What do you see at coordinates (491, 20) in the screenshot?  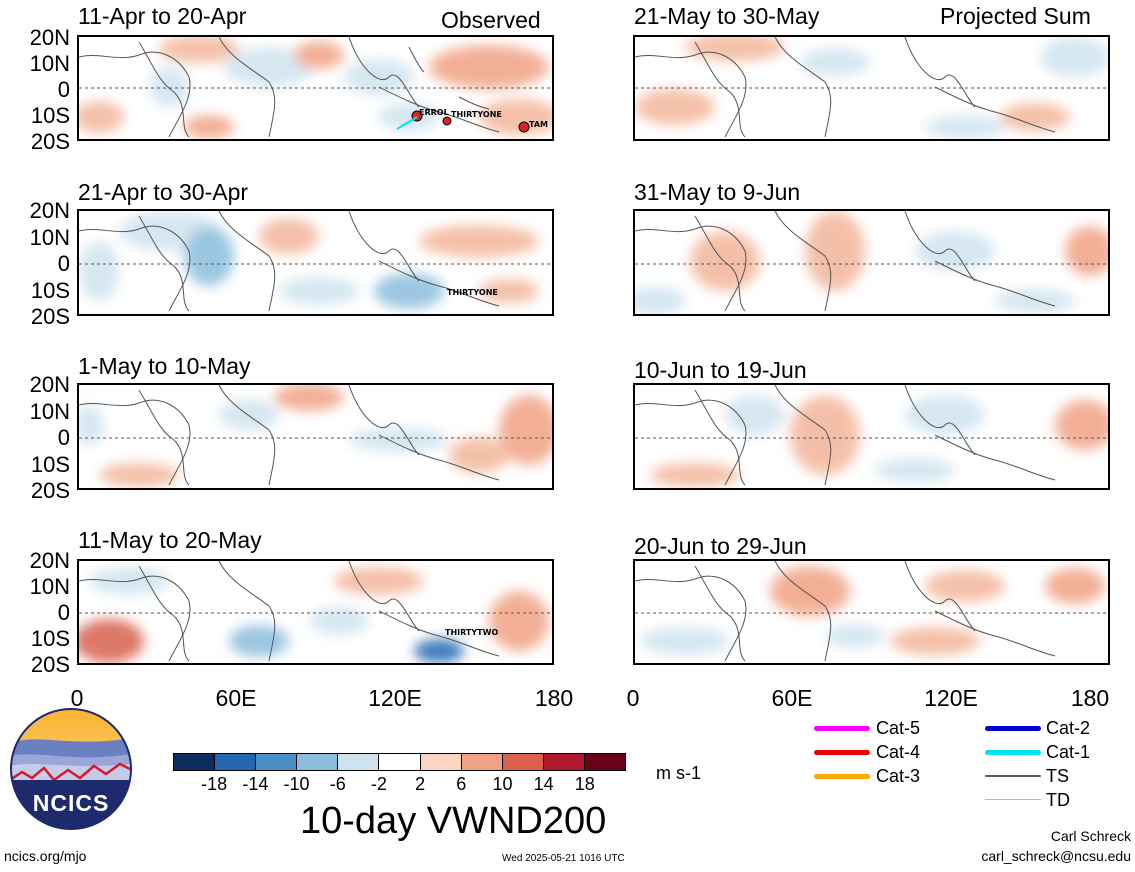 I see `observed-label: Observed` at bounding box center [491, 20].